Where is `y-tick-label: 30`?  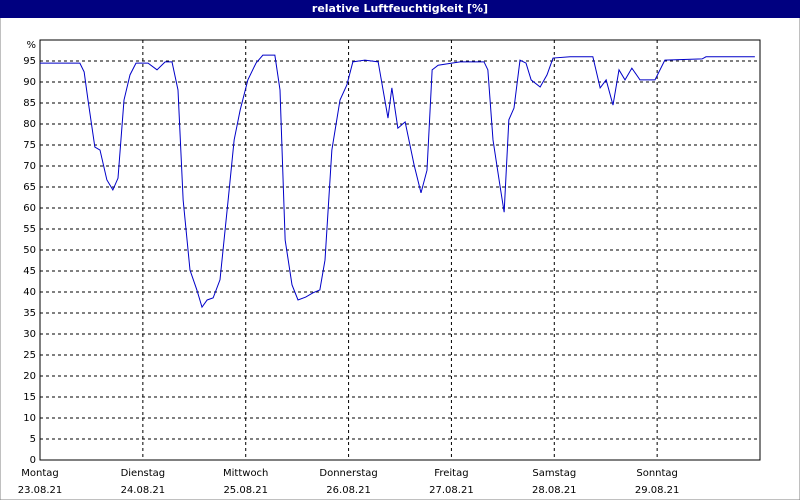 y-tick-label: 30 is located at coordinates (29, 334).